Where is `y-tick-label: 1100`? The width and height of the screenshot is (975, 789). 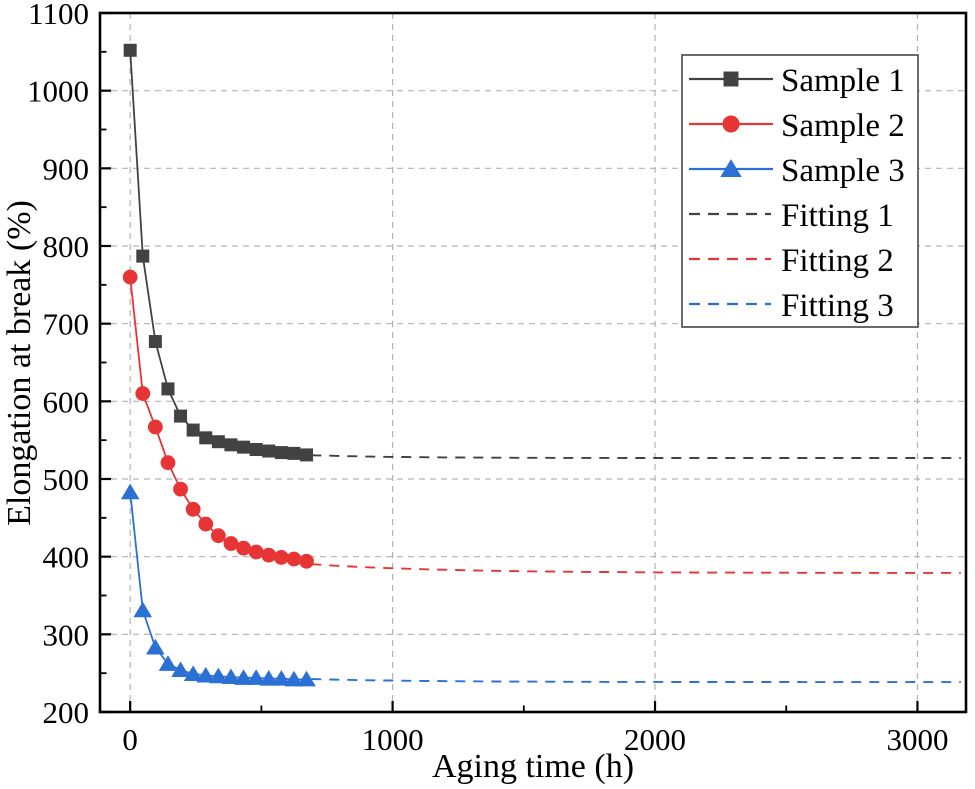
y-tick-label: 1100 is located at coordinates (58, 15).